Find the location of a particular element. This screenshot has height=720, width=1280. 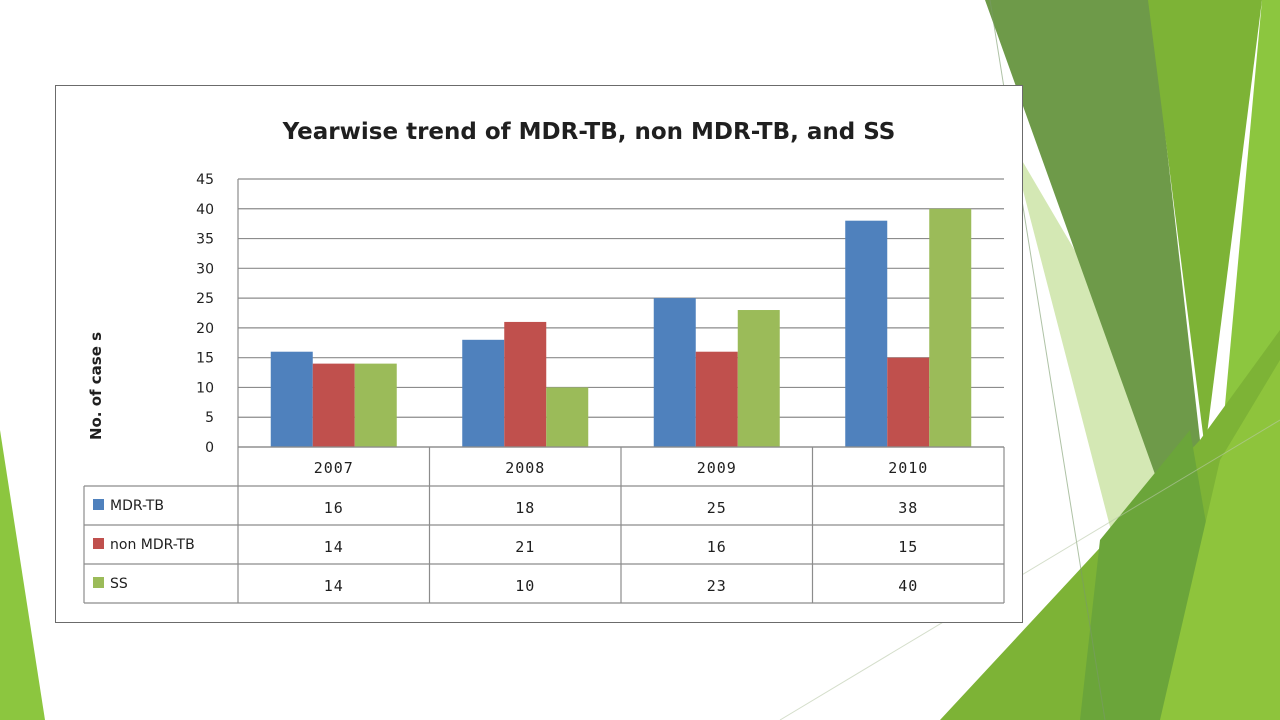

data-label: 15 is located at coordinates (908, 547).